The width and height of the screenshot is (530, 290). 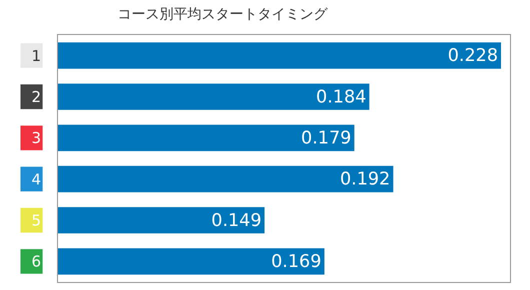 What do you see at coordinates (36, 179) in the screenshot?
I see `y-tick-label: 4` at bounding box center [36, 179].